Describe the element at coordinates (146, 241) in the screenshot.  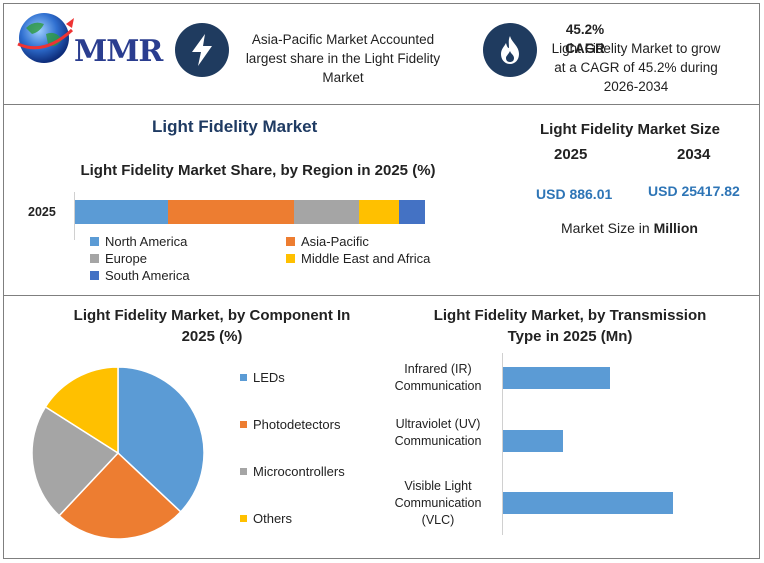
I see `legend-label: North America` at that location.